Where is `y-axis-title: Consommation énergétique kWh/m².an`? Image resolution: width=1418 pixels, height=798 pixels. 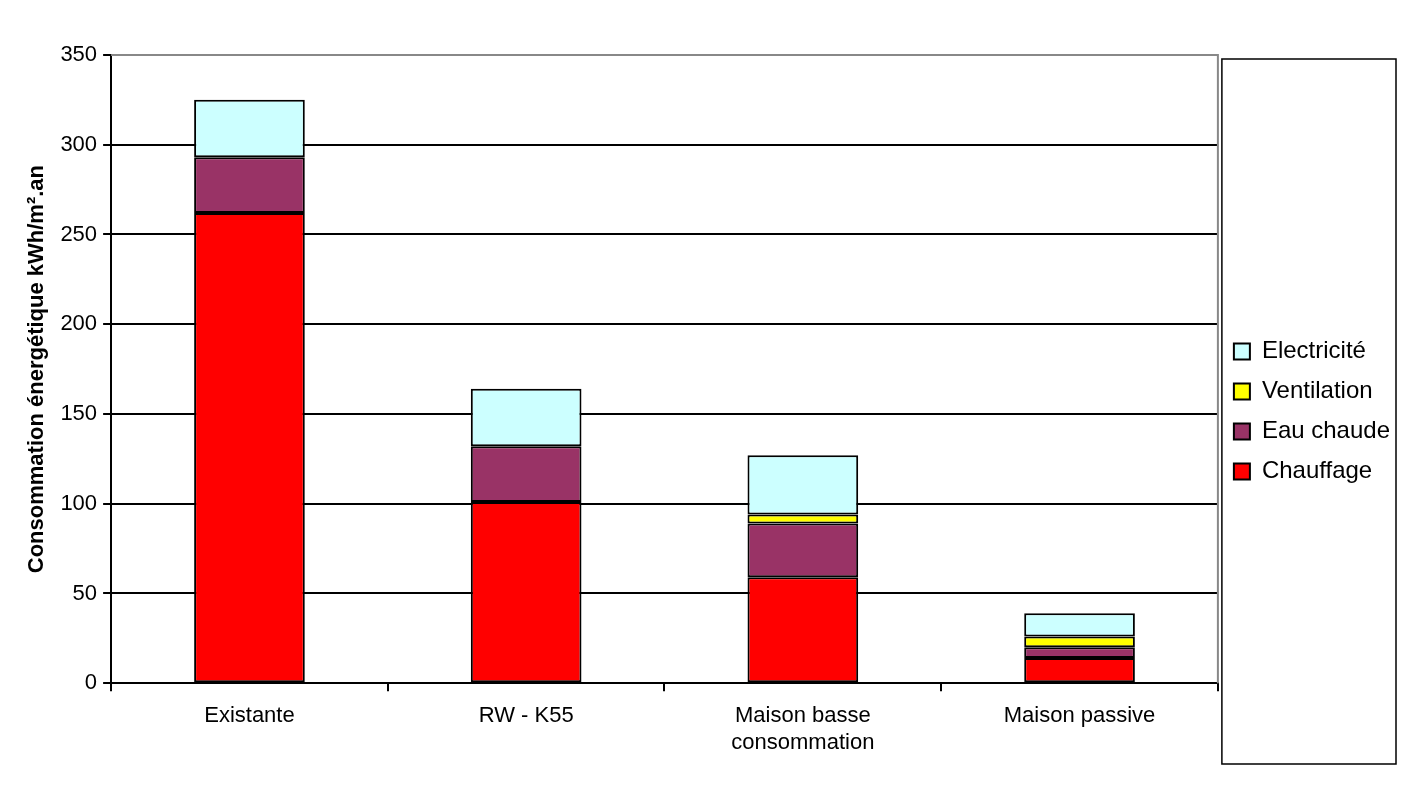
y-axis-title: Consommation énergétique kWh/m².an is located at coordinates (36, 369).